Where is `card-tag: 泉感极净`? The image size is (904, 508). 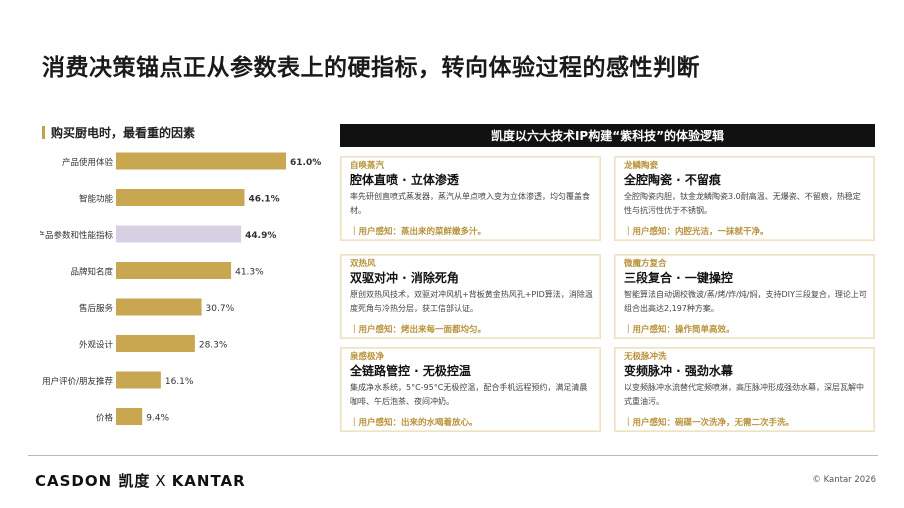 card-tag: 泉感极净 is located at coordinates (367, 357).